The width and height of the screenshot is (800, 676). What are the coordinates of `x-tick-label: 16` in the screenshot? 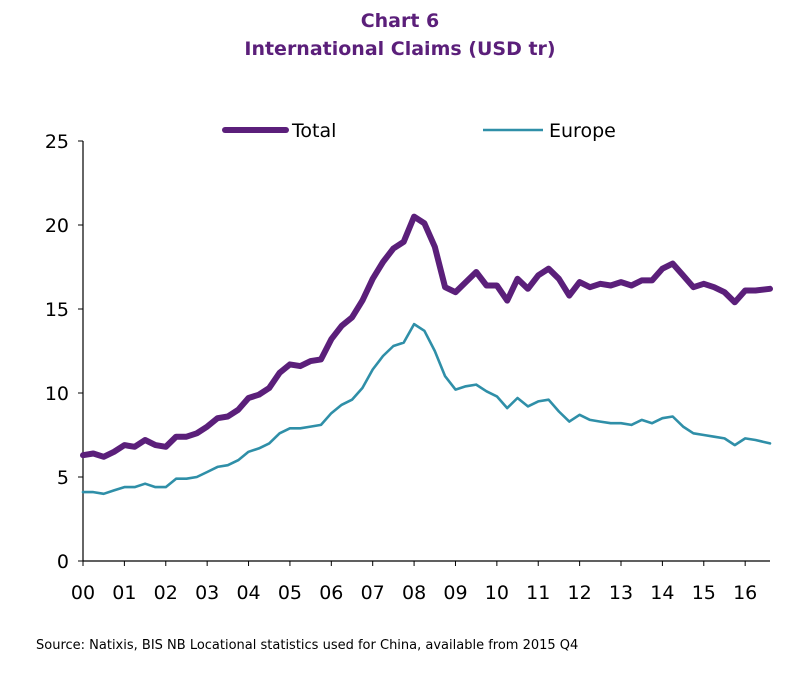 It's located at (745, 593).